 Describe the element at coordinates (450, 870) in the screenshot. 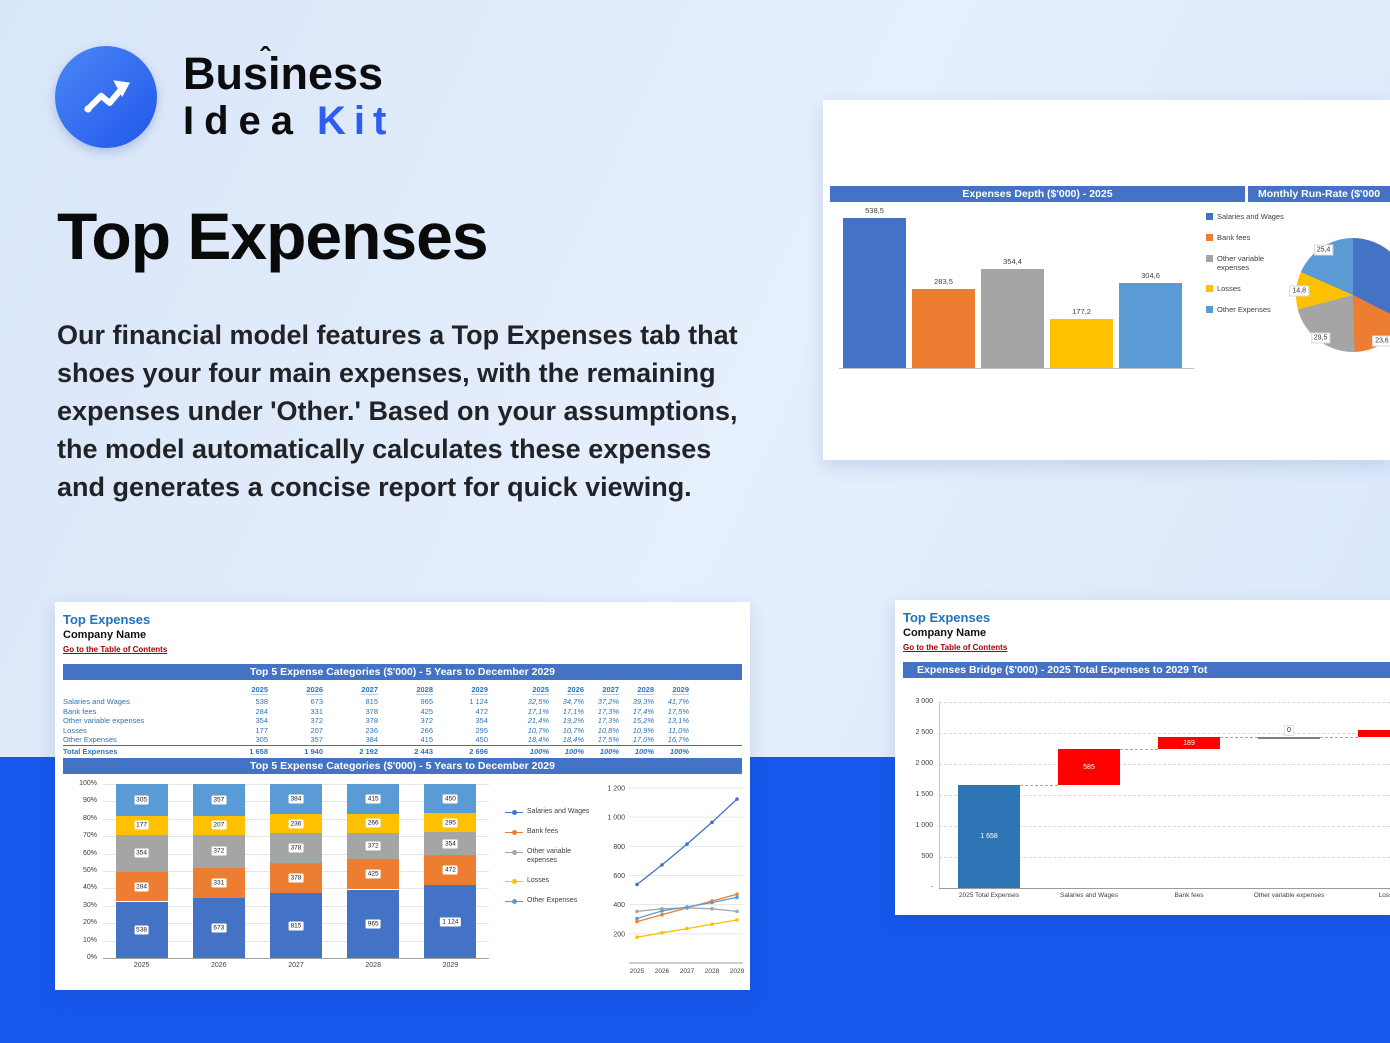

I see `segment-value-label: 472` at that location.